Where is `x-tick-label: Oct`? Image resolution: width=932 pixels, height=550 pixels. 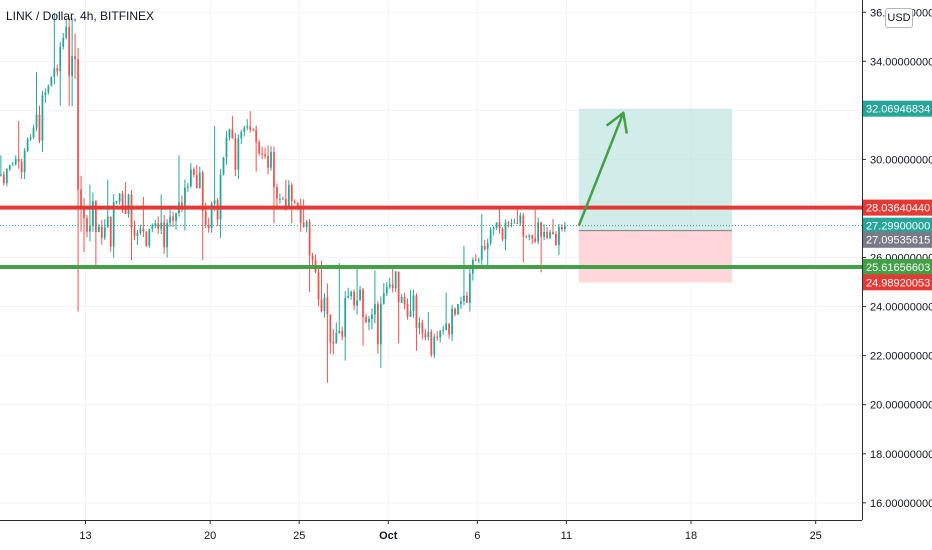
x-tick-label: Oct is located at coordinates (388, 536).